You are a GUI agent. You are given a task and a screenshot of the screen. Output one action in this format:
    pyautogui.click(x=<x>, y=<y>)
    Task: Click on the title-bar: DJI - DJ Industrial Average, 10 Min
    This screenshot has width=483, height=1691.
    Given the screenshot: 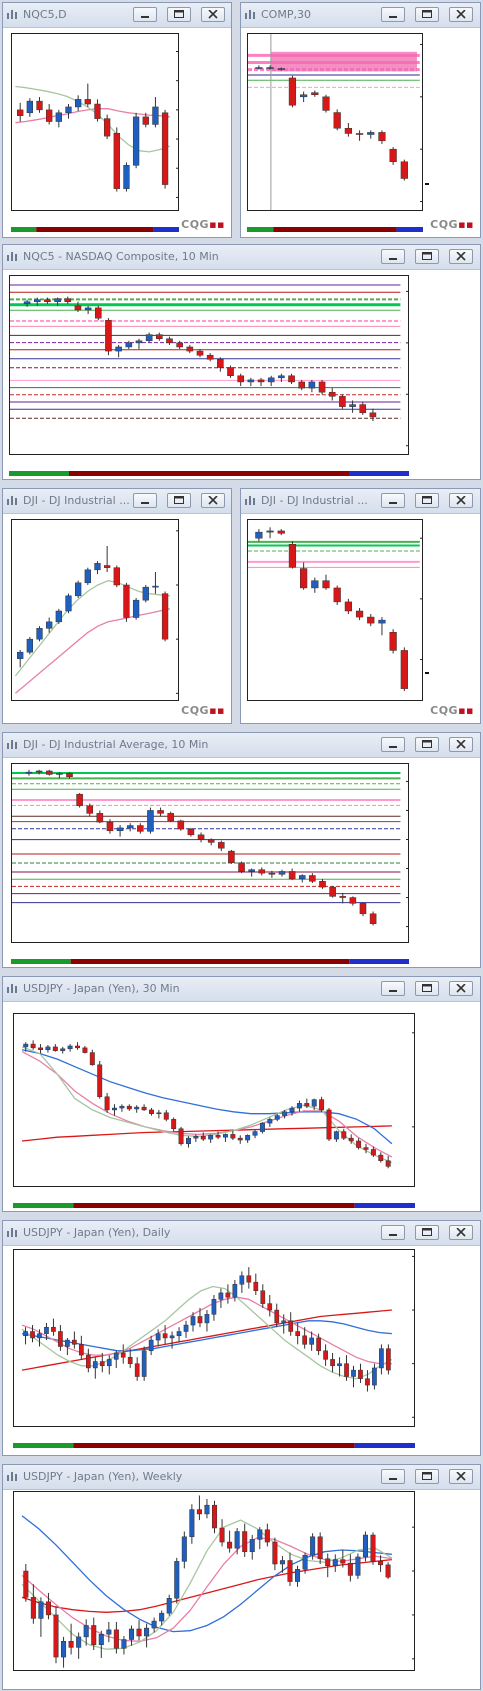 What is the action you would take?
    pyautogui.click(x=241, y=745)
    